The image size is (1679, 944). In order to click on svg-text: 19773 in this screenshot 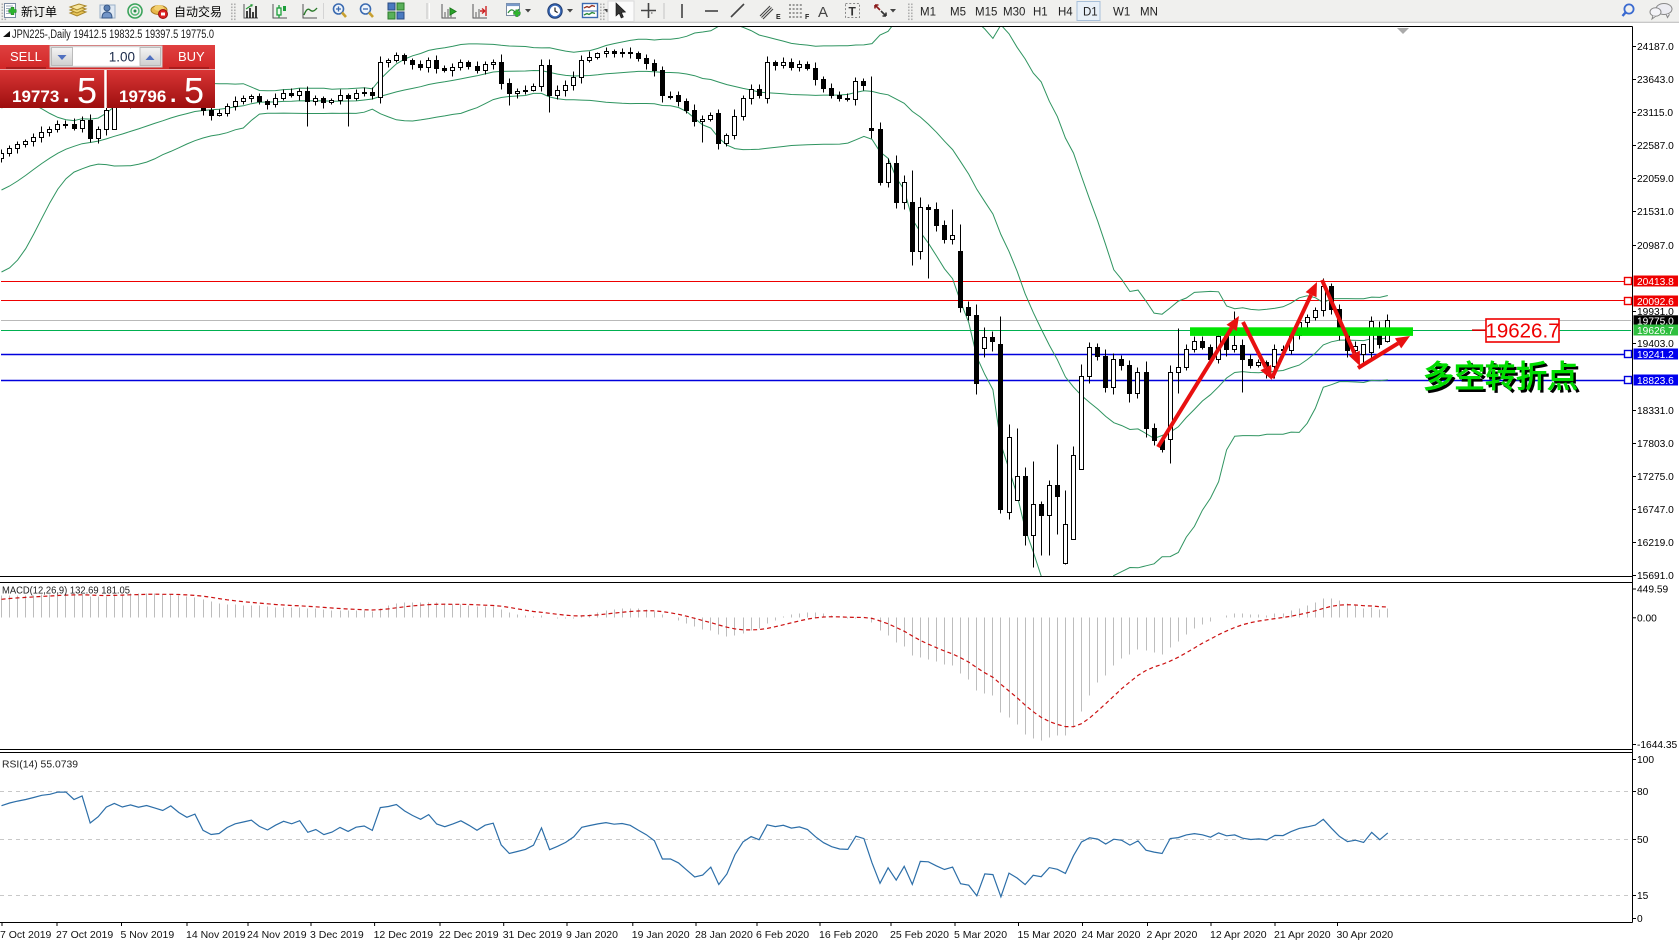, I will do `click(35, 96)`.